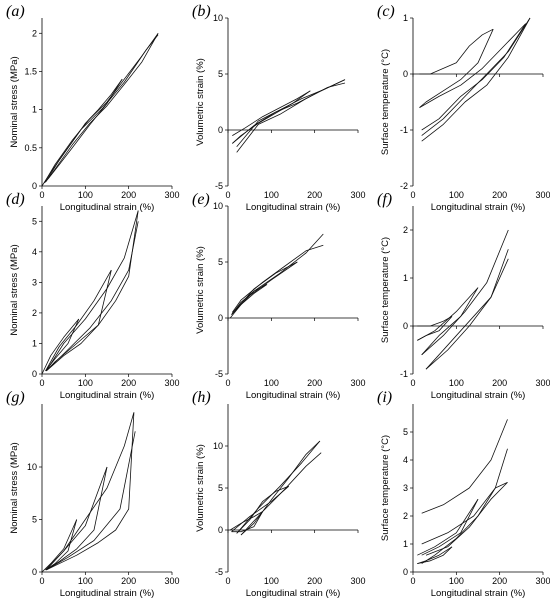 Image resolution: width=550 pixels, height=610 pixels. Describe the element at coordinates (384, 397) in the screenshot. I see `panel-label: (i)` at that location.